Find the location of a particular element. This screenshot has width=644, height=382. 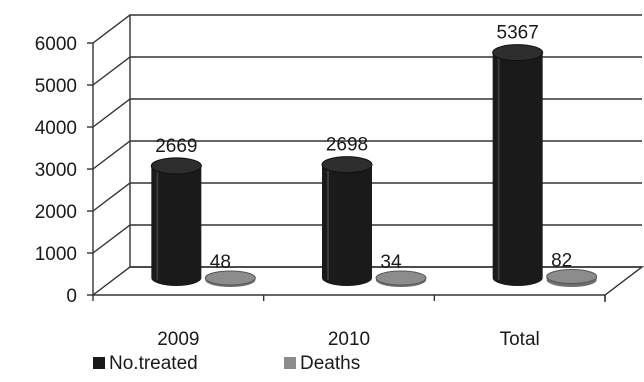

y-tick-label: 0 is located at coordinates (71, 296).